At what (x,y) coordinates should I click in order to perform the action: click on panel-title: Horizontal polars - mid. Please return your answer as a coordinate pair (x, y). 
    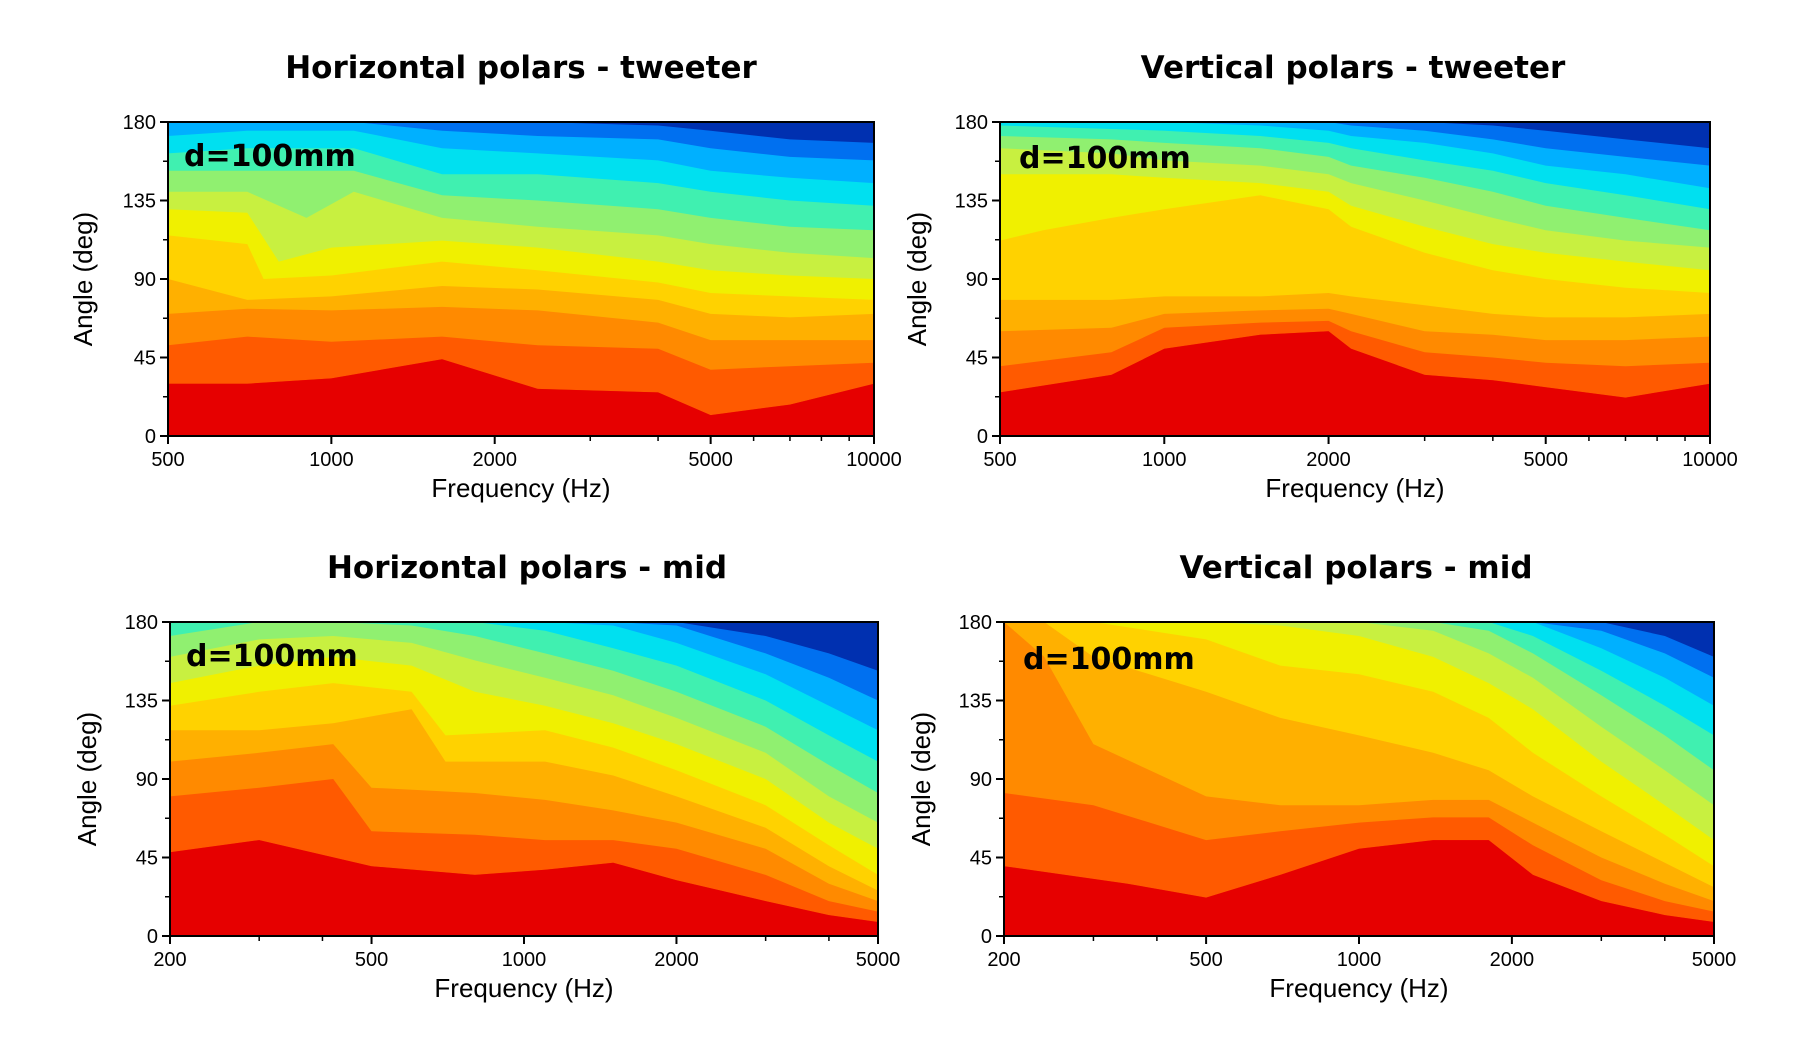
    Looking at the image, I should click on (527, 568).